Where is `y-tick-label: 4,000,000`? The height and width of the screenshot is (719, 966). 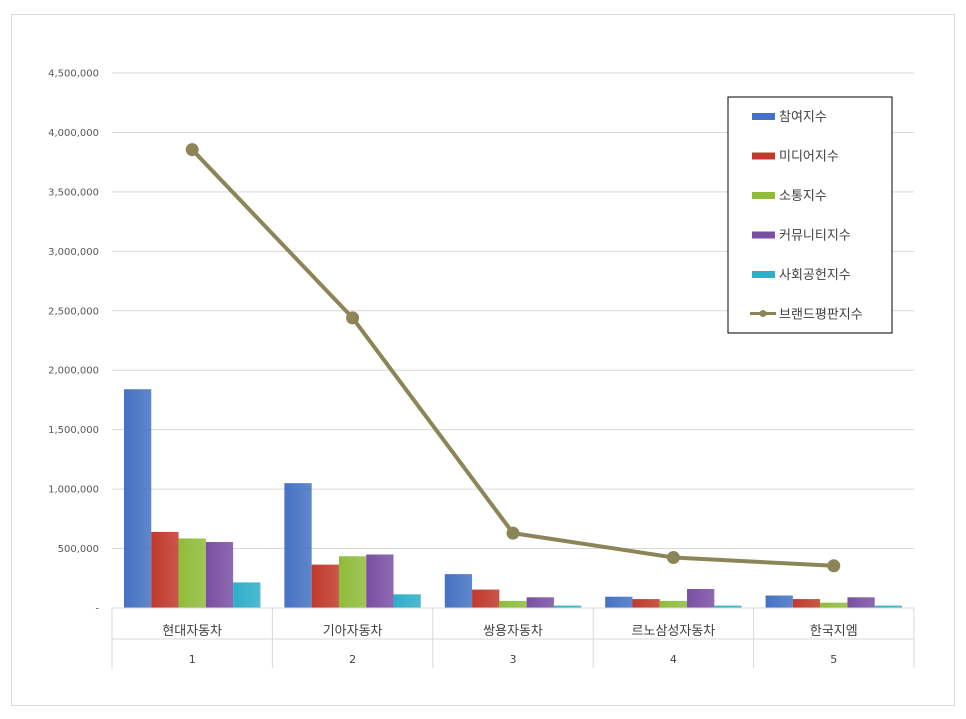 y-tick-label: 4,000,000 is located at coordinates (73, 133).